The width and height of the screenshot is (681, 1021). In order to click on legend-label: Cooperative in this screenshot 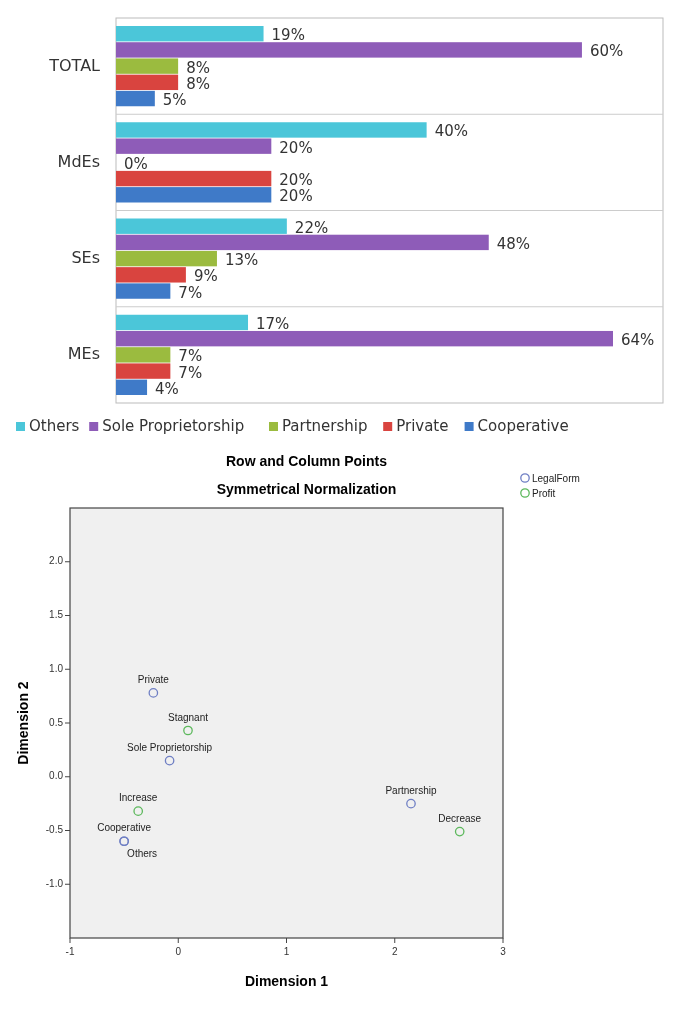, I will do `click(523, 426)`.